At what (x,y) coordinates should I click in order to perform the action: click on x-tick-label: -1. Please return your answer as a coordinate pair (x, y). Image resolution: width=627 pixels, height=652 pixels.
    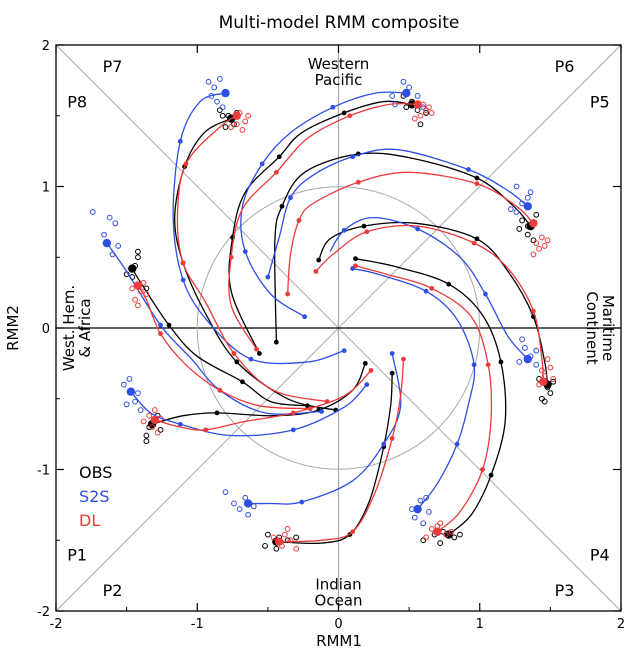
    Looking at the image, I should click on (197, 624).